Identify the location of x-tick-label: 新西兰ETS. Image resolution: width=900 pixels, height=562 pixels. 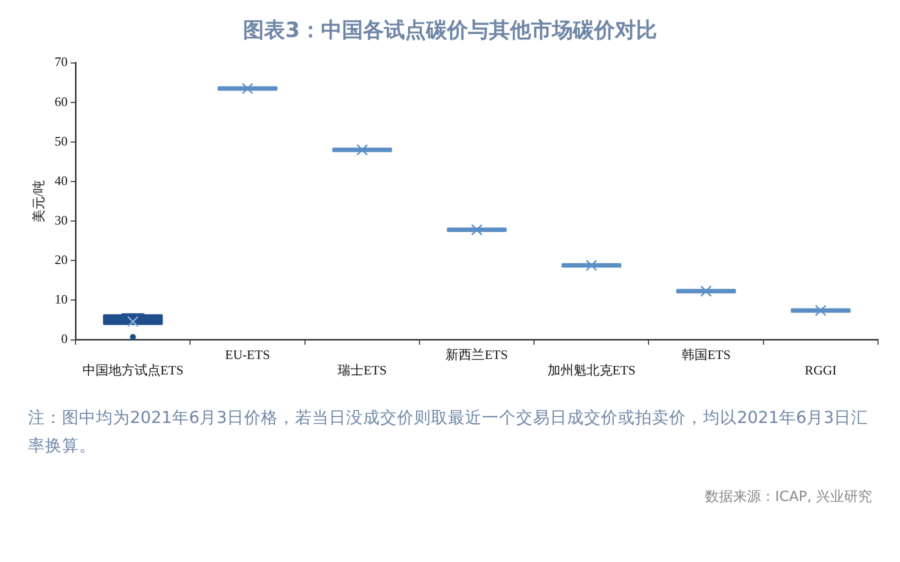
(477, 354).